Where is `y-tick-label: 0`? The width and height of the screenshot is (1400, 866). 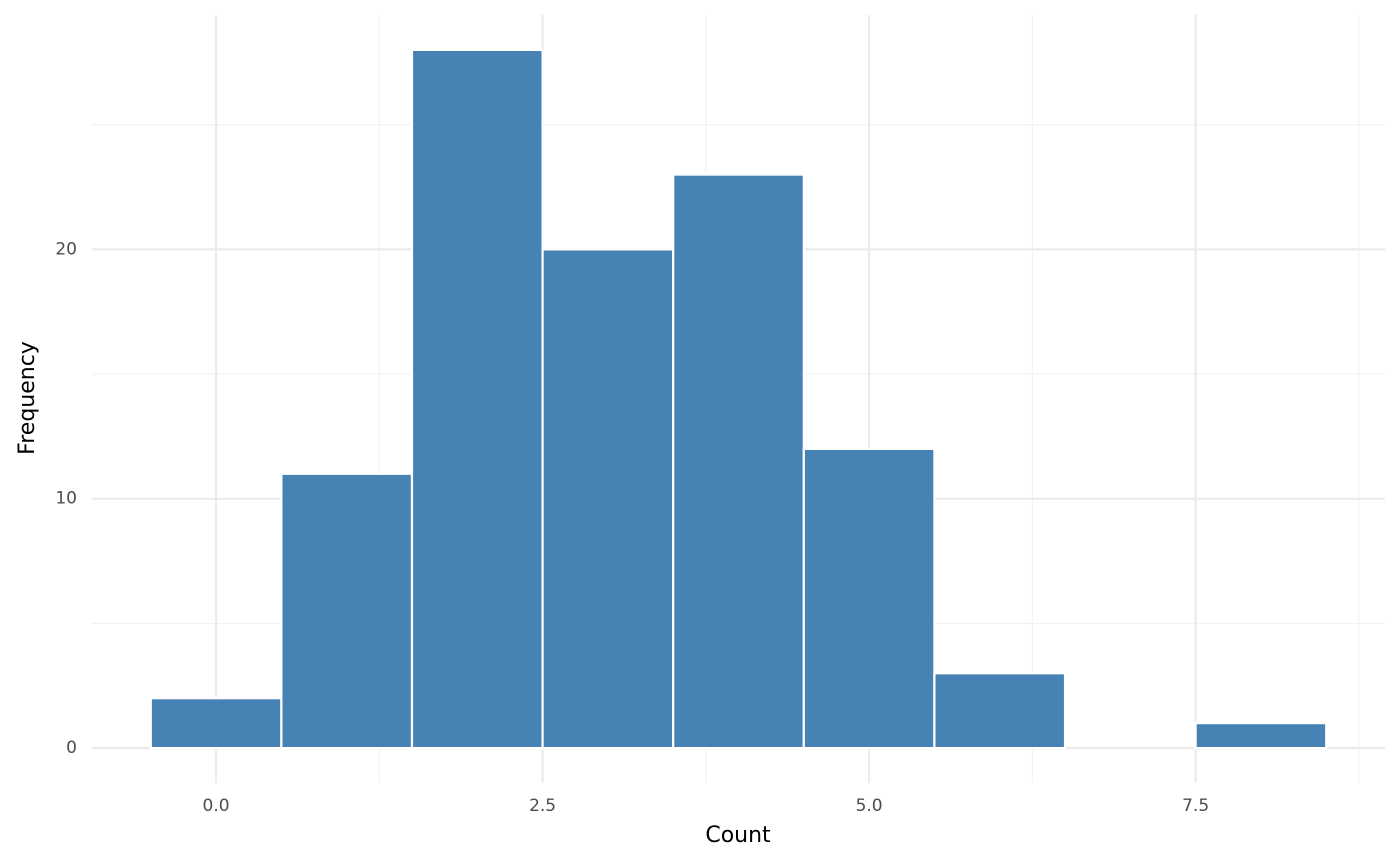 y-tick-label: 0 is located at coordinates (71, 748).